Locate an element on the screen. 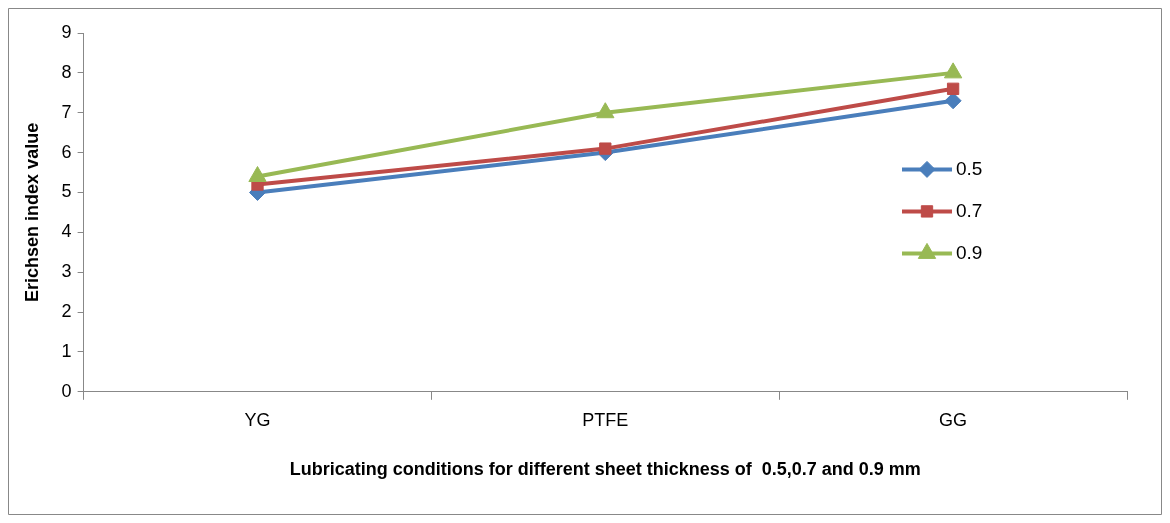  x-tick-label: GG is located at coordinates (953, 419).